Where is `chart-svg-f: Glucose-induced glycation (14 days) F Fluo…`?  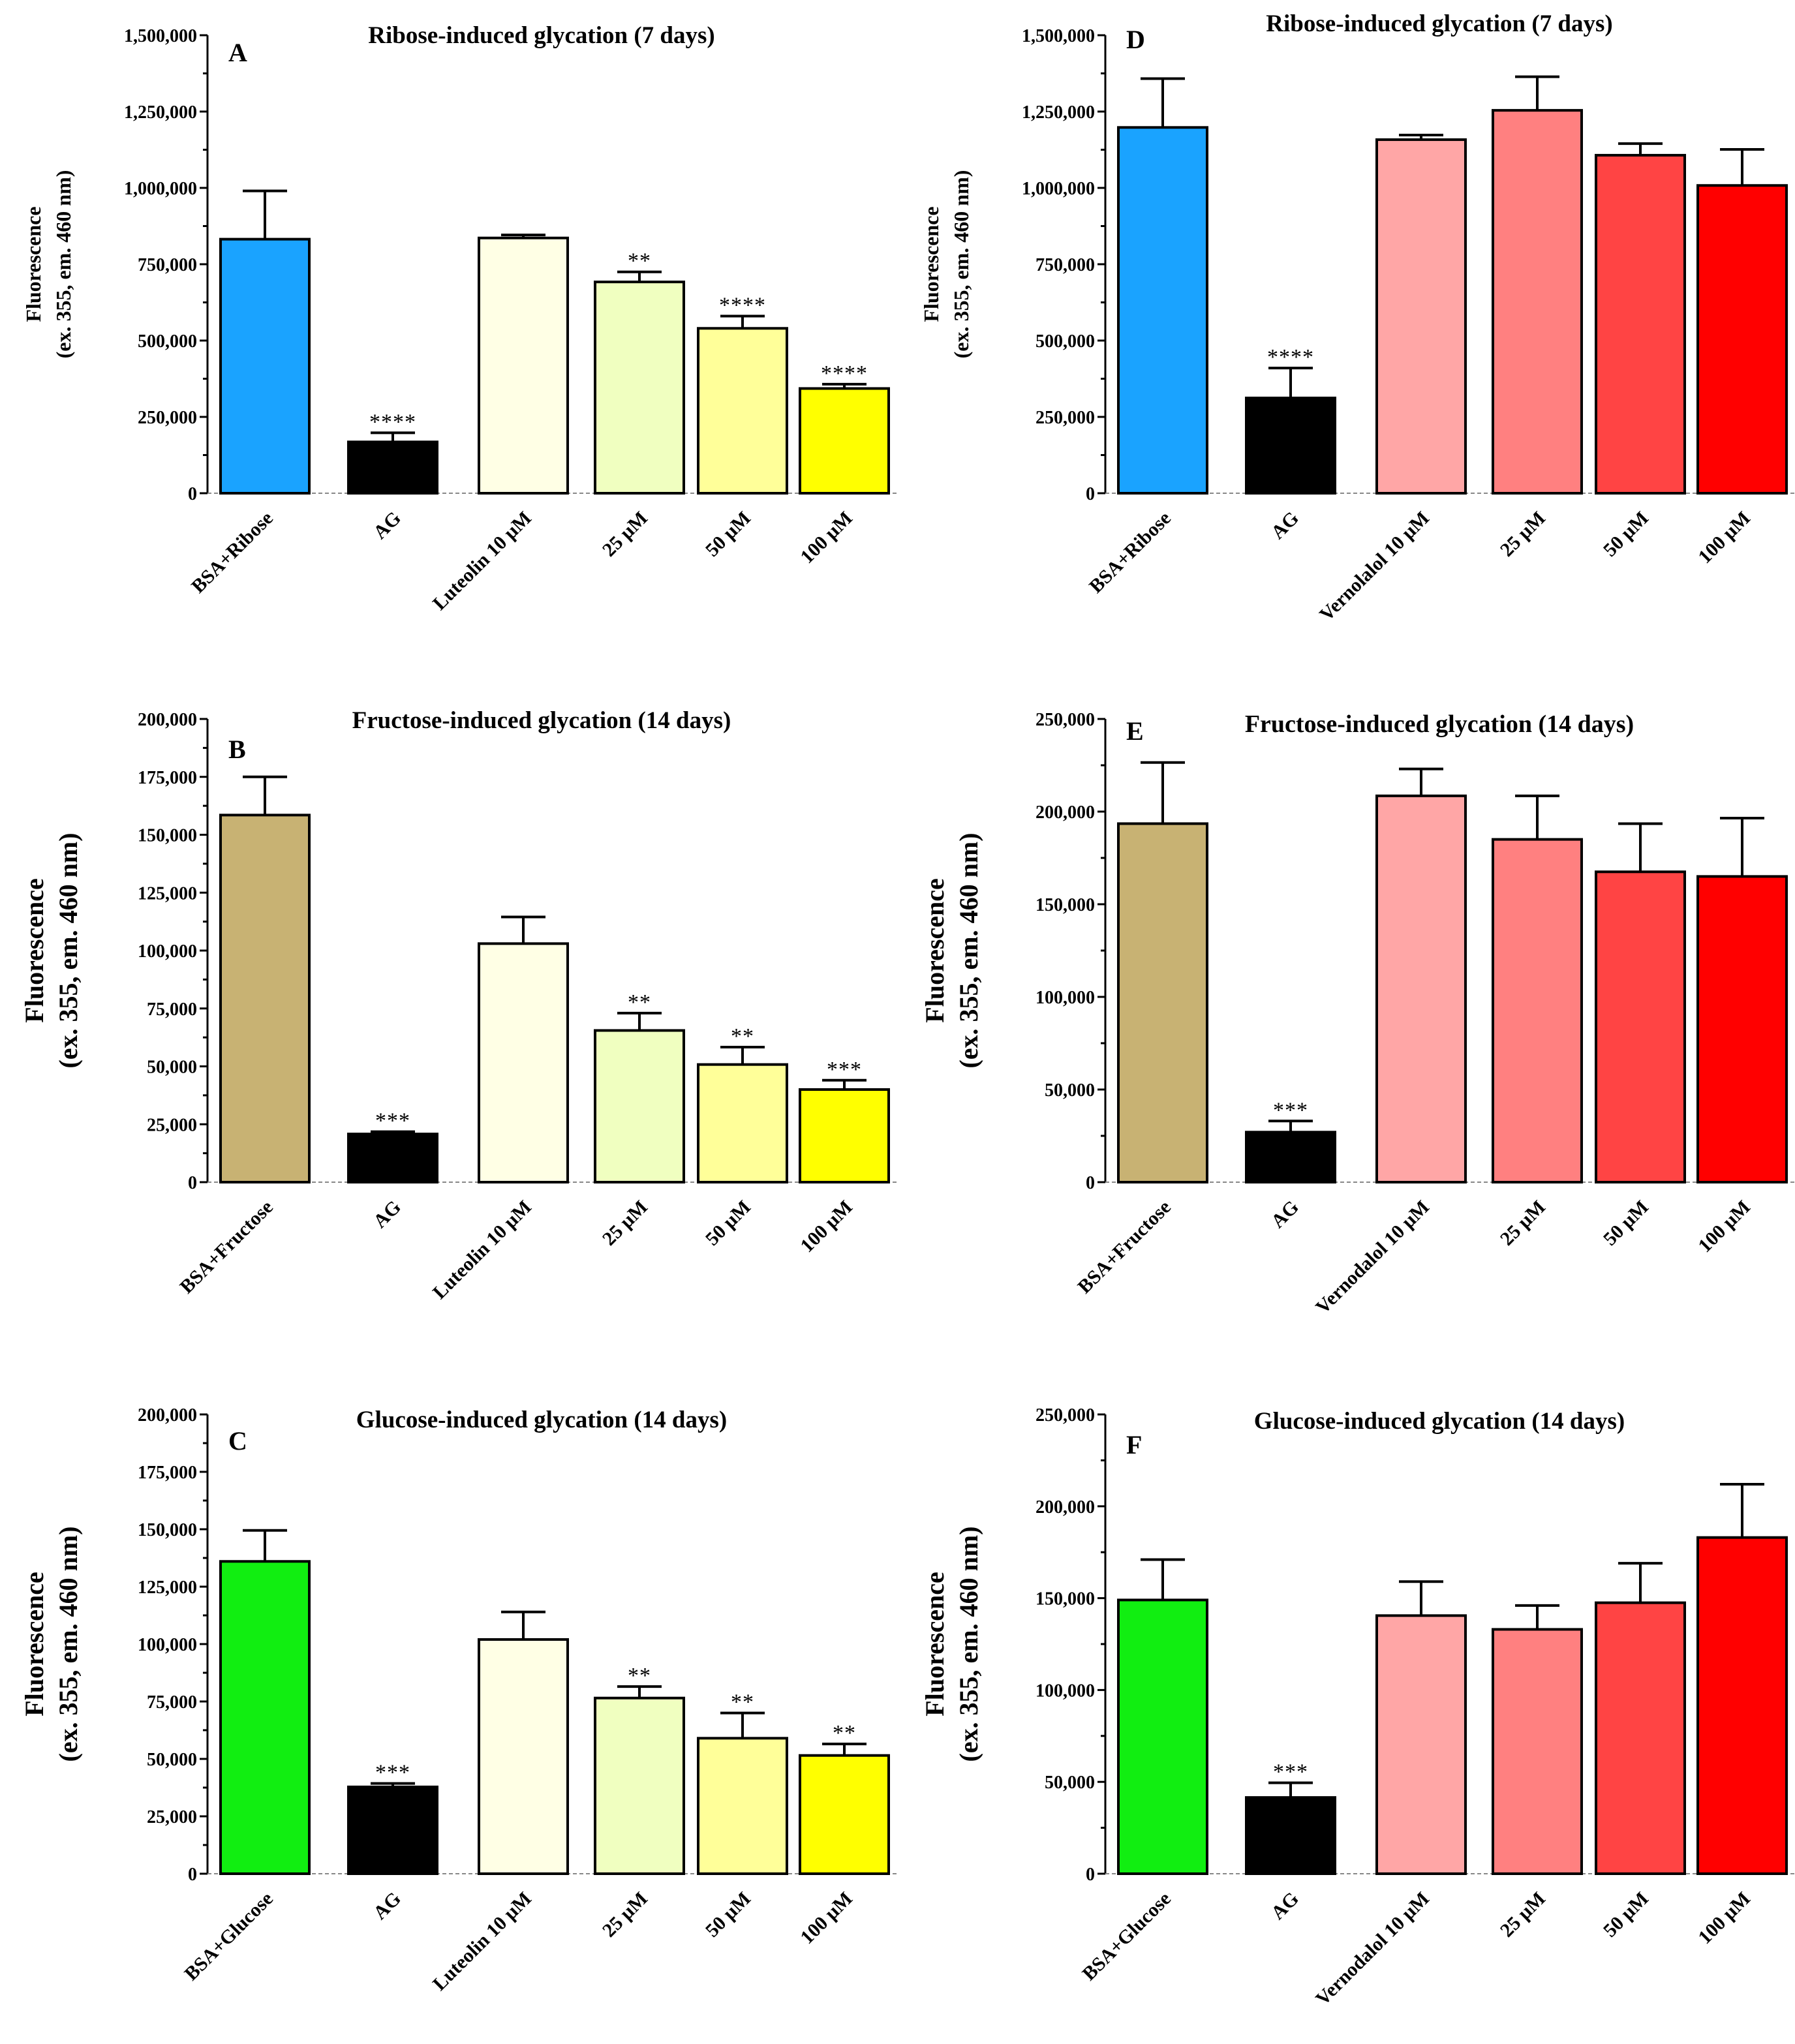 chart-svg-f: Glucose-induced glycation (14 days) F Fluo… is located at coordinates (1358, 1707).